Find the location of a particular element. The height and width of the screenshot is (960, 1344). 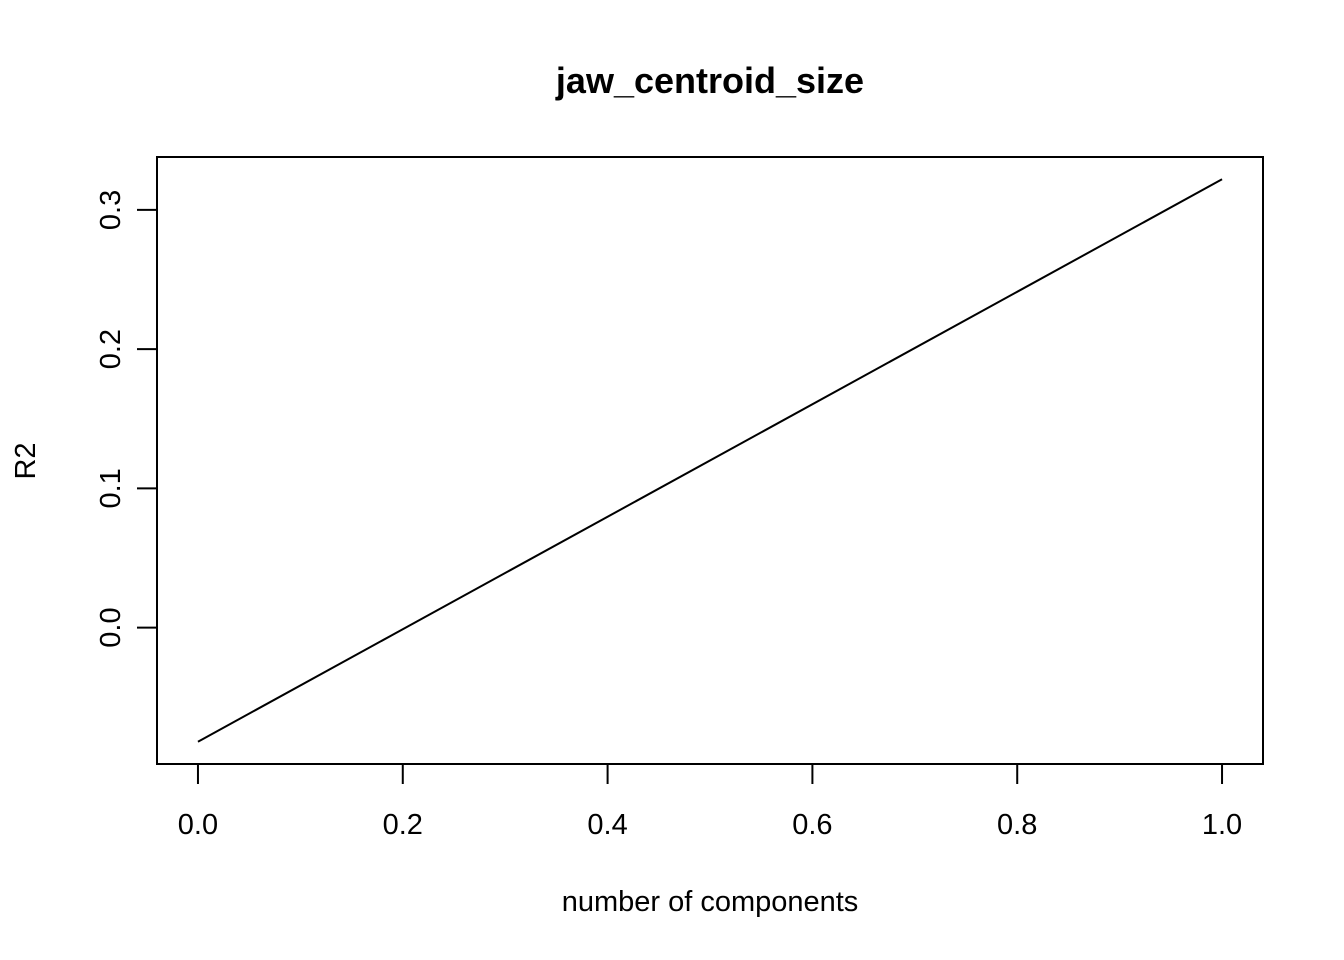

x-tick-label: 0.4 is located at coordinates (607, 825).